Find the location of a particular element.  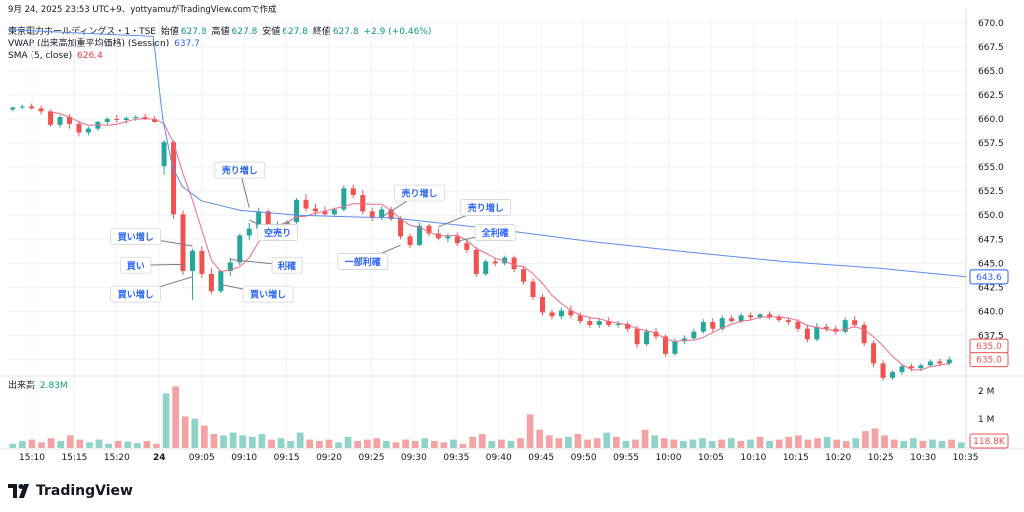

x-tick-label: 09:25 is located at coordinates (371, 458).